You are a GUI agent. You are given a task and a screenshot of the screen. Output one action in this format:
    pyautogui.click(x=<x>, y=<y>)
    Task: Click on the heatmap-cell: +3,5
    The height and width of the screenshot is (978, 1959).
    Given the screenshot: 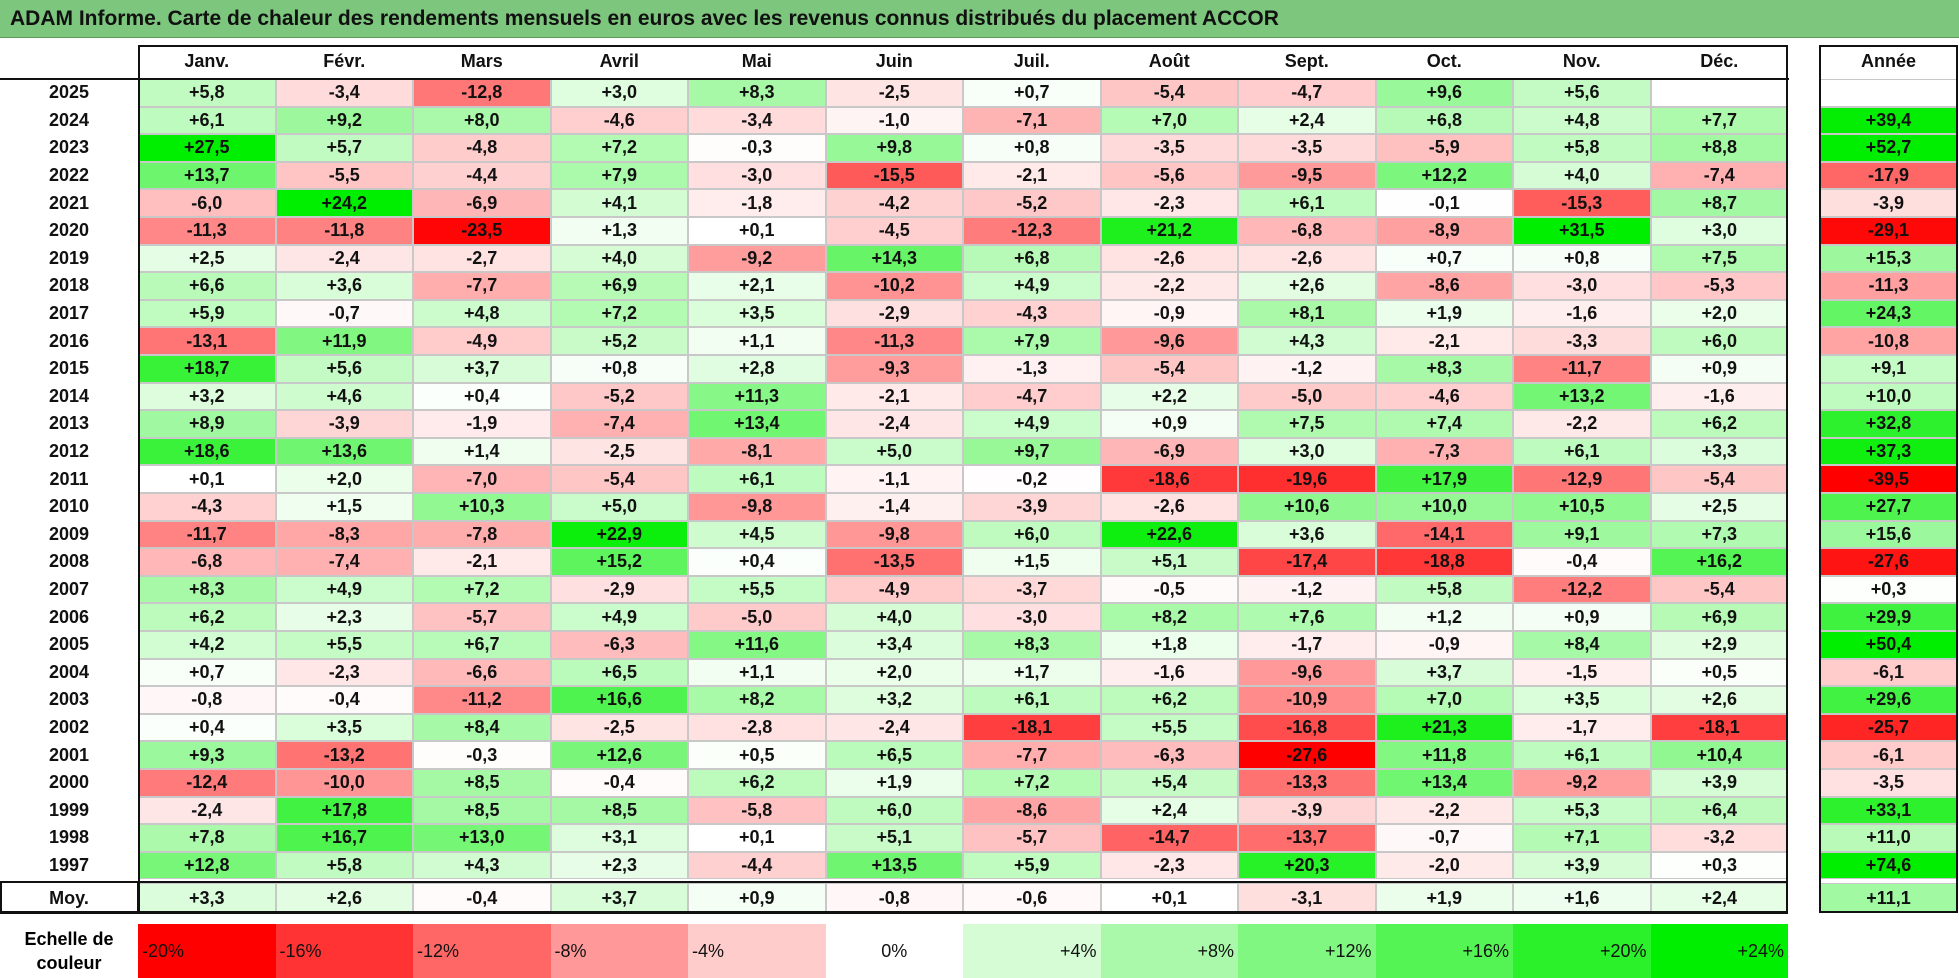 What is the action you would take?
    pyautogui.click(x=757, y=313)
    